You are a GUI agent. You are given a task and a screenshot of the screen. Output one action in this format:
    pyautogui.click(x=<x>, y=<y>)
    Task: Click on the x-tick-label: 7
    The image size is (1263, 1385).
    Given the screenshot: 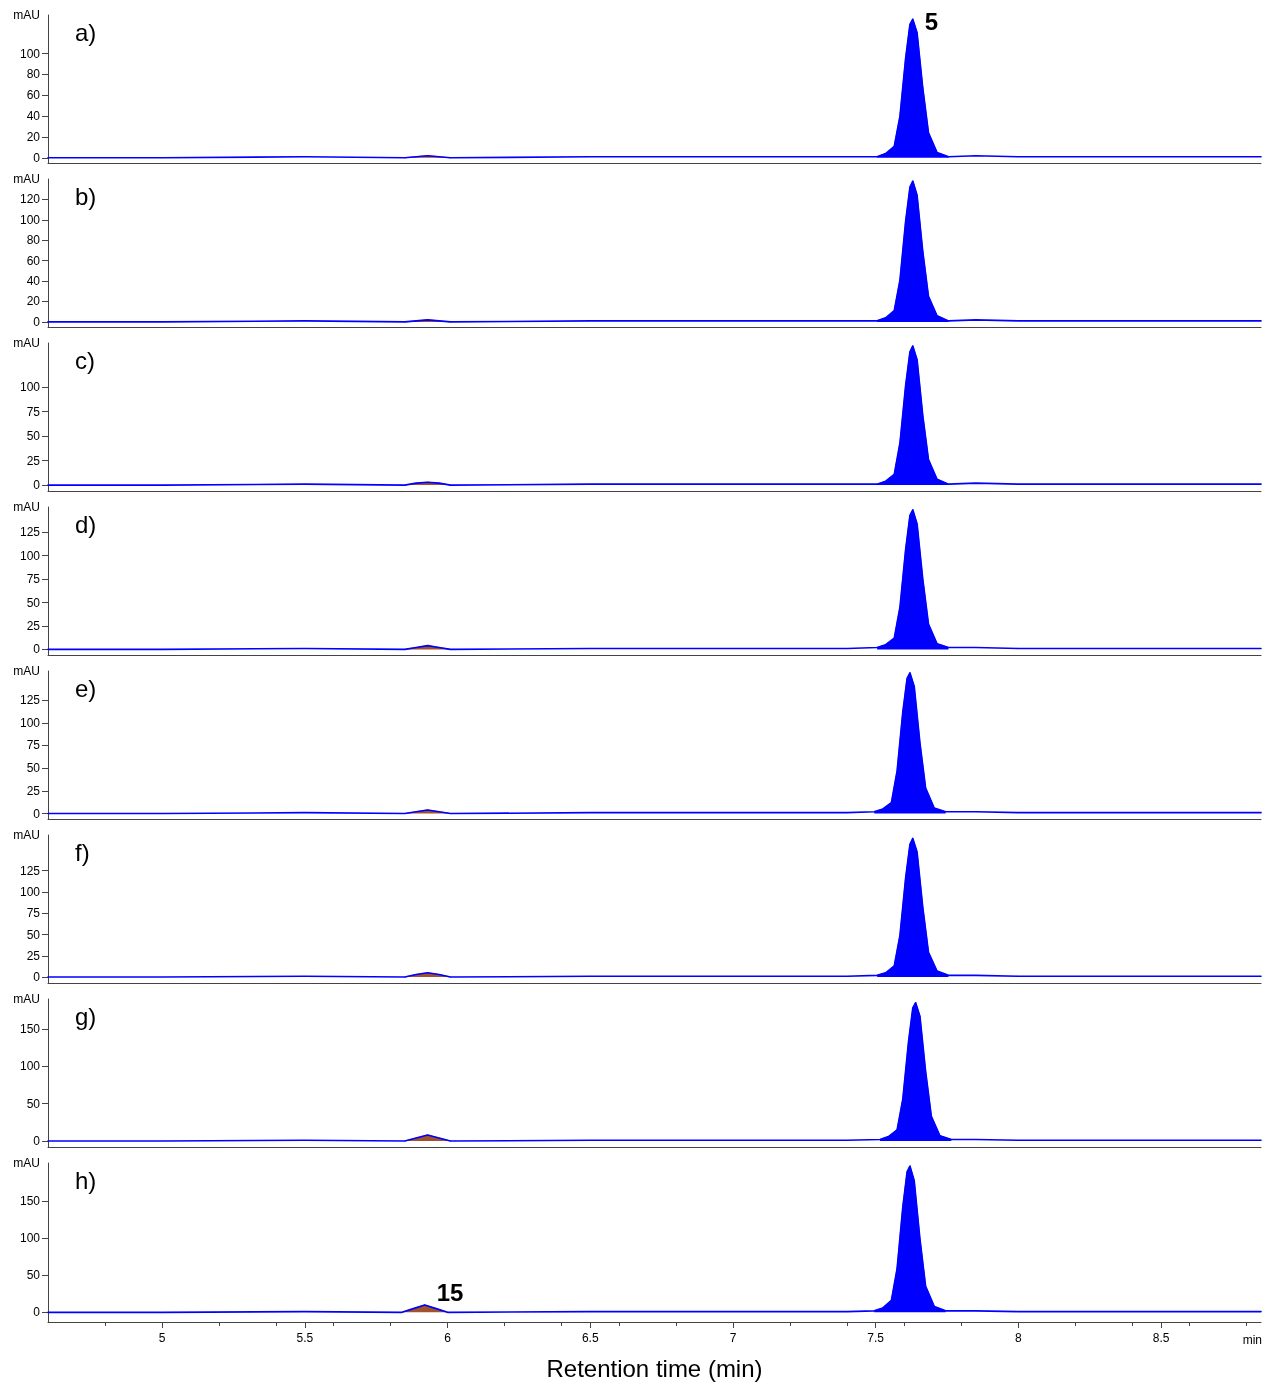 What is the action you would take?
    pyautogui.click(x=733, y=1338)
    